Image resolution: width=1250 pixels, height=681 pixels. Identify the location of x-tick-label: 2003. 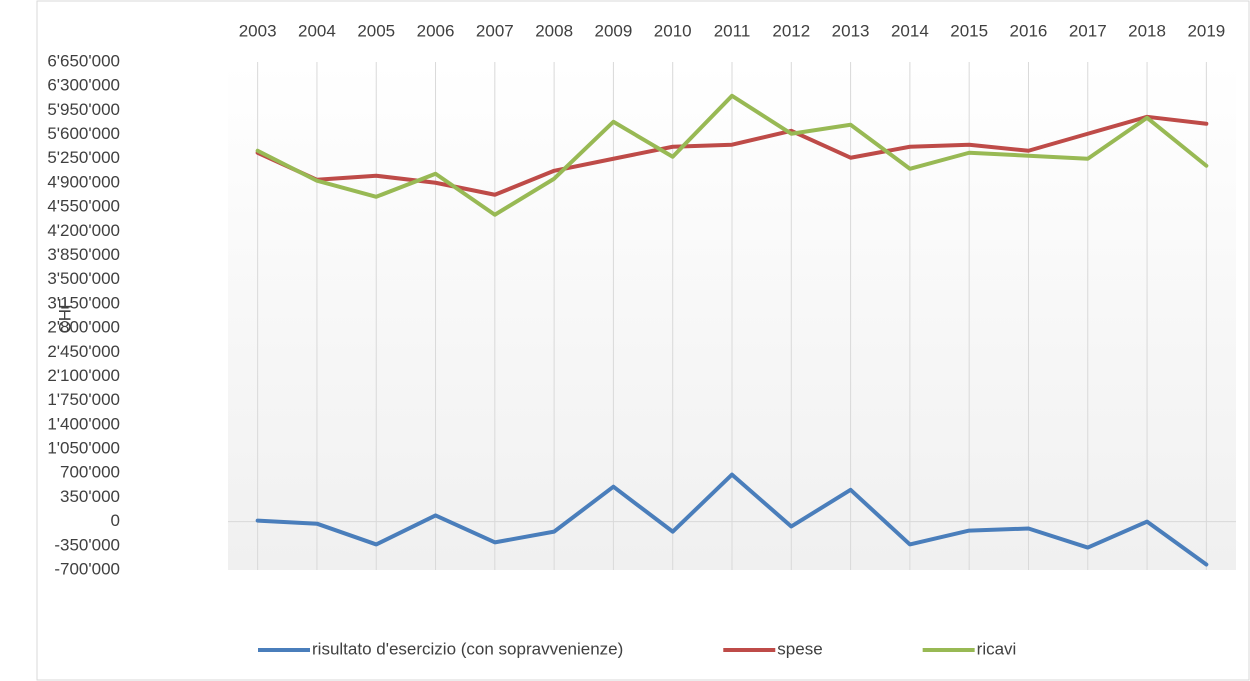
(258, 30).